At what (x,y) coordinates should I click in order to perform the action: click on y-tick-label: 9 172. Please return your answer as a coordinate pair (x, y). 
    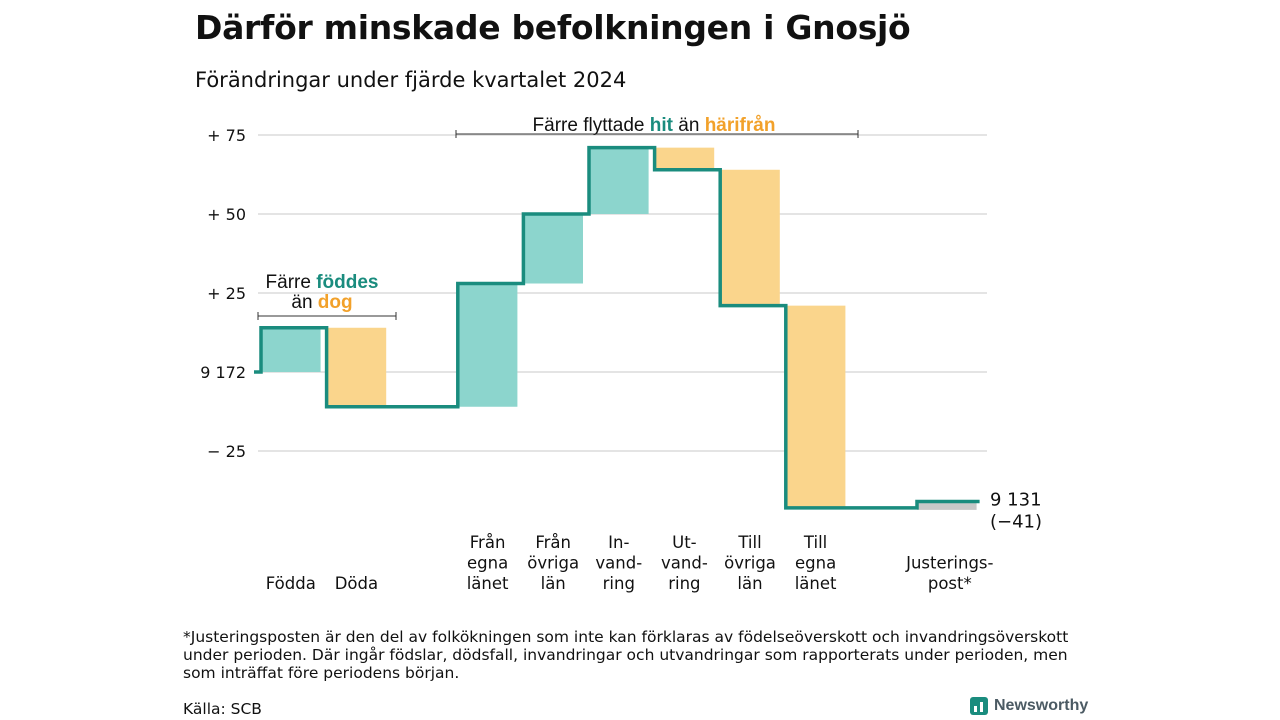
    Looking at the image, I should click on (223, 372).